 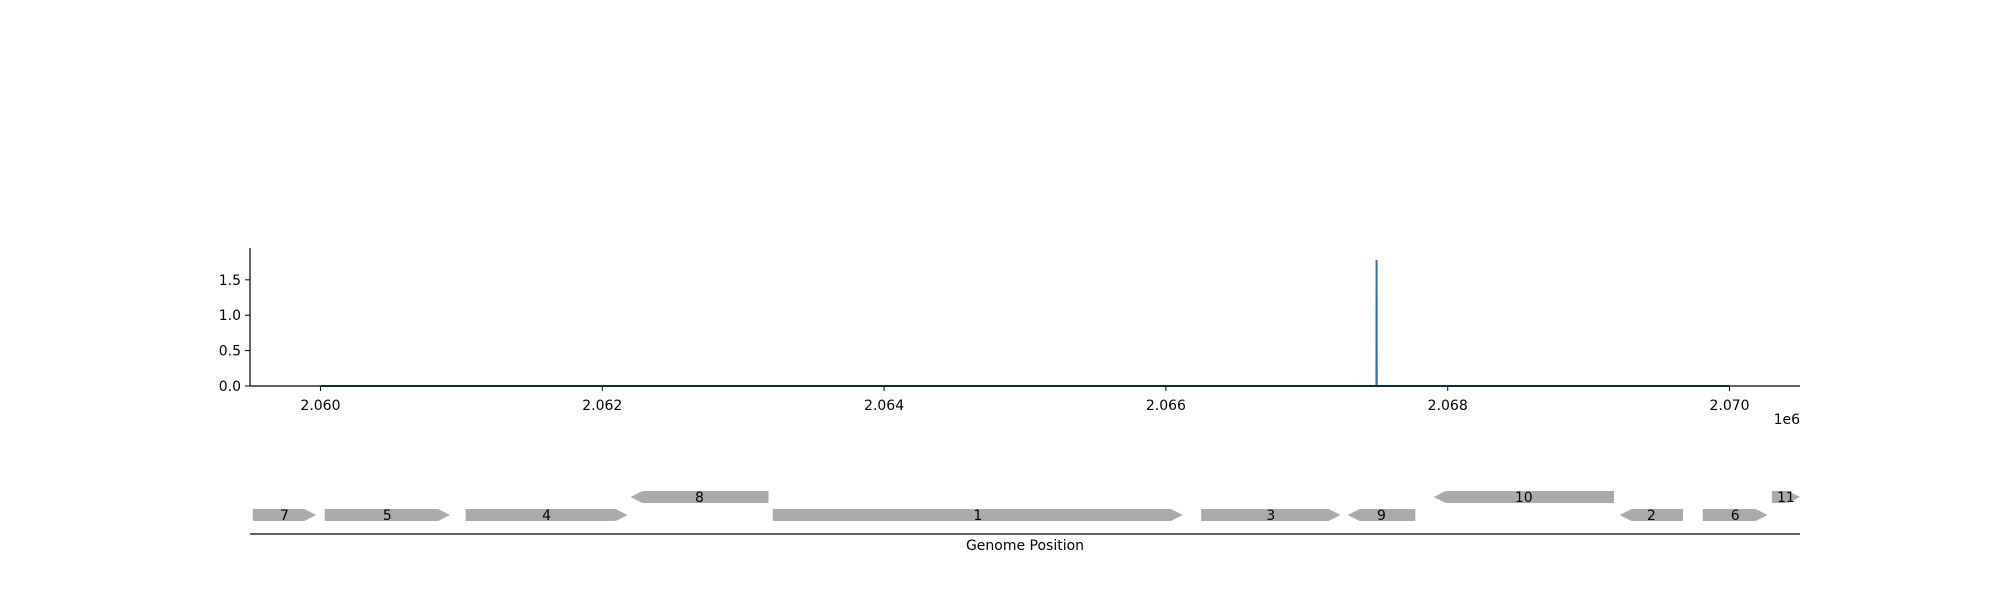 What do you see at coordinates (884, 406) in the screenshot?
I see `x-tick-label: 2.064` at bounding box center [884, 406].